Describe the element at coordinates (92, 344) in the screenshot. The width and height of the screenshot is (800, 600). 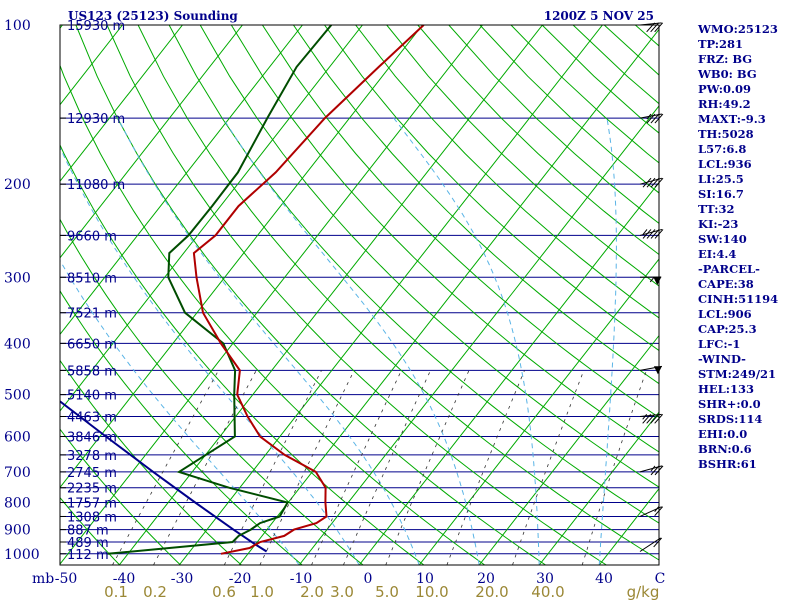
I see `height-label: 6650 m` at that location.